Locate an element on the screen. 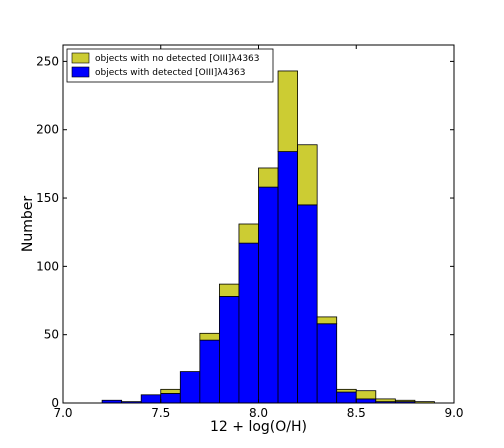  y-tick-label-0: 0 is located at coordinates (55, 403).